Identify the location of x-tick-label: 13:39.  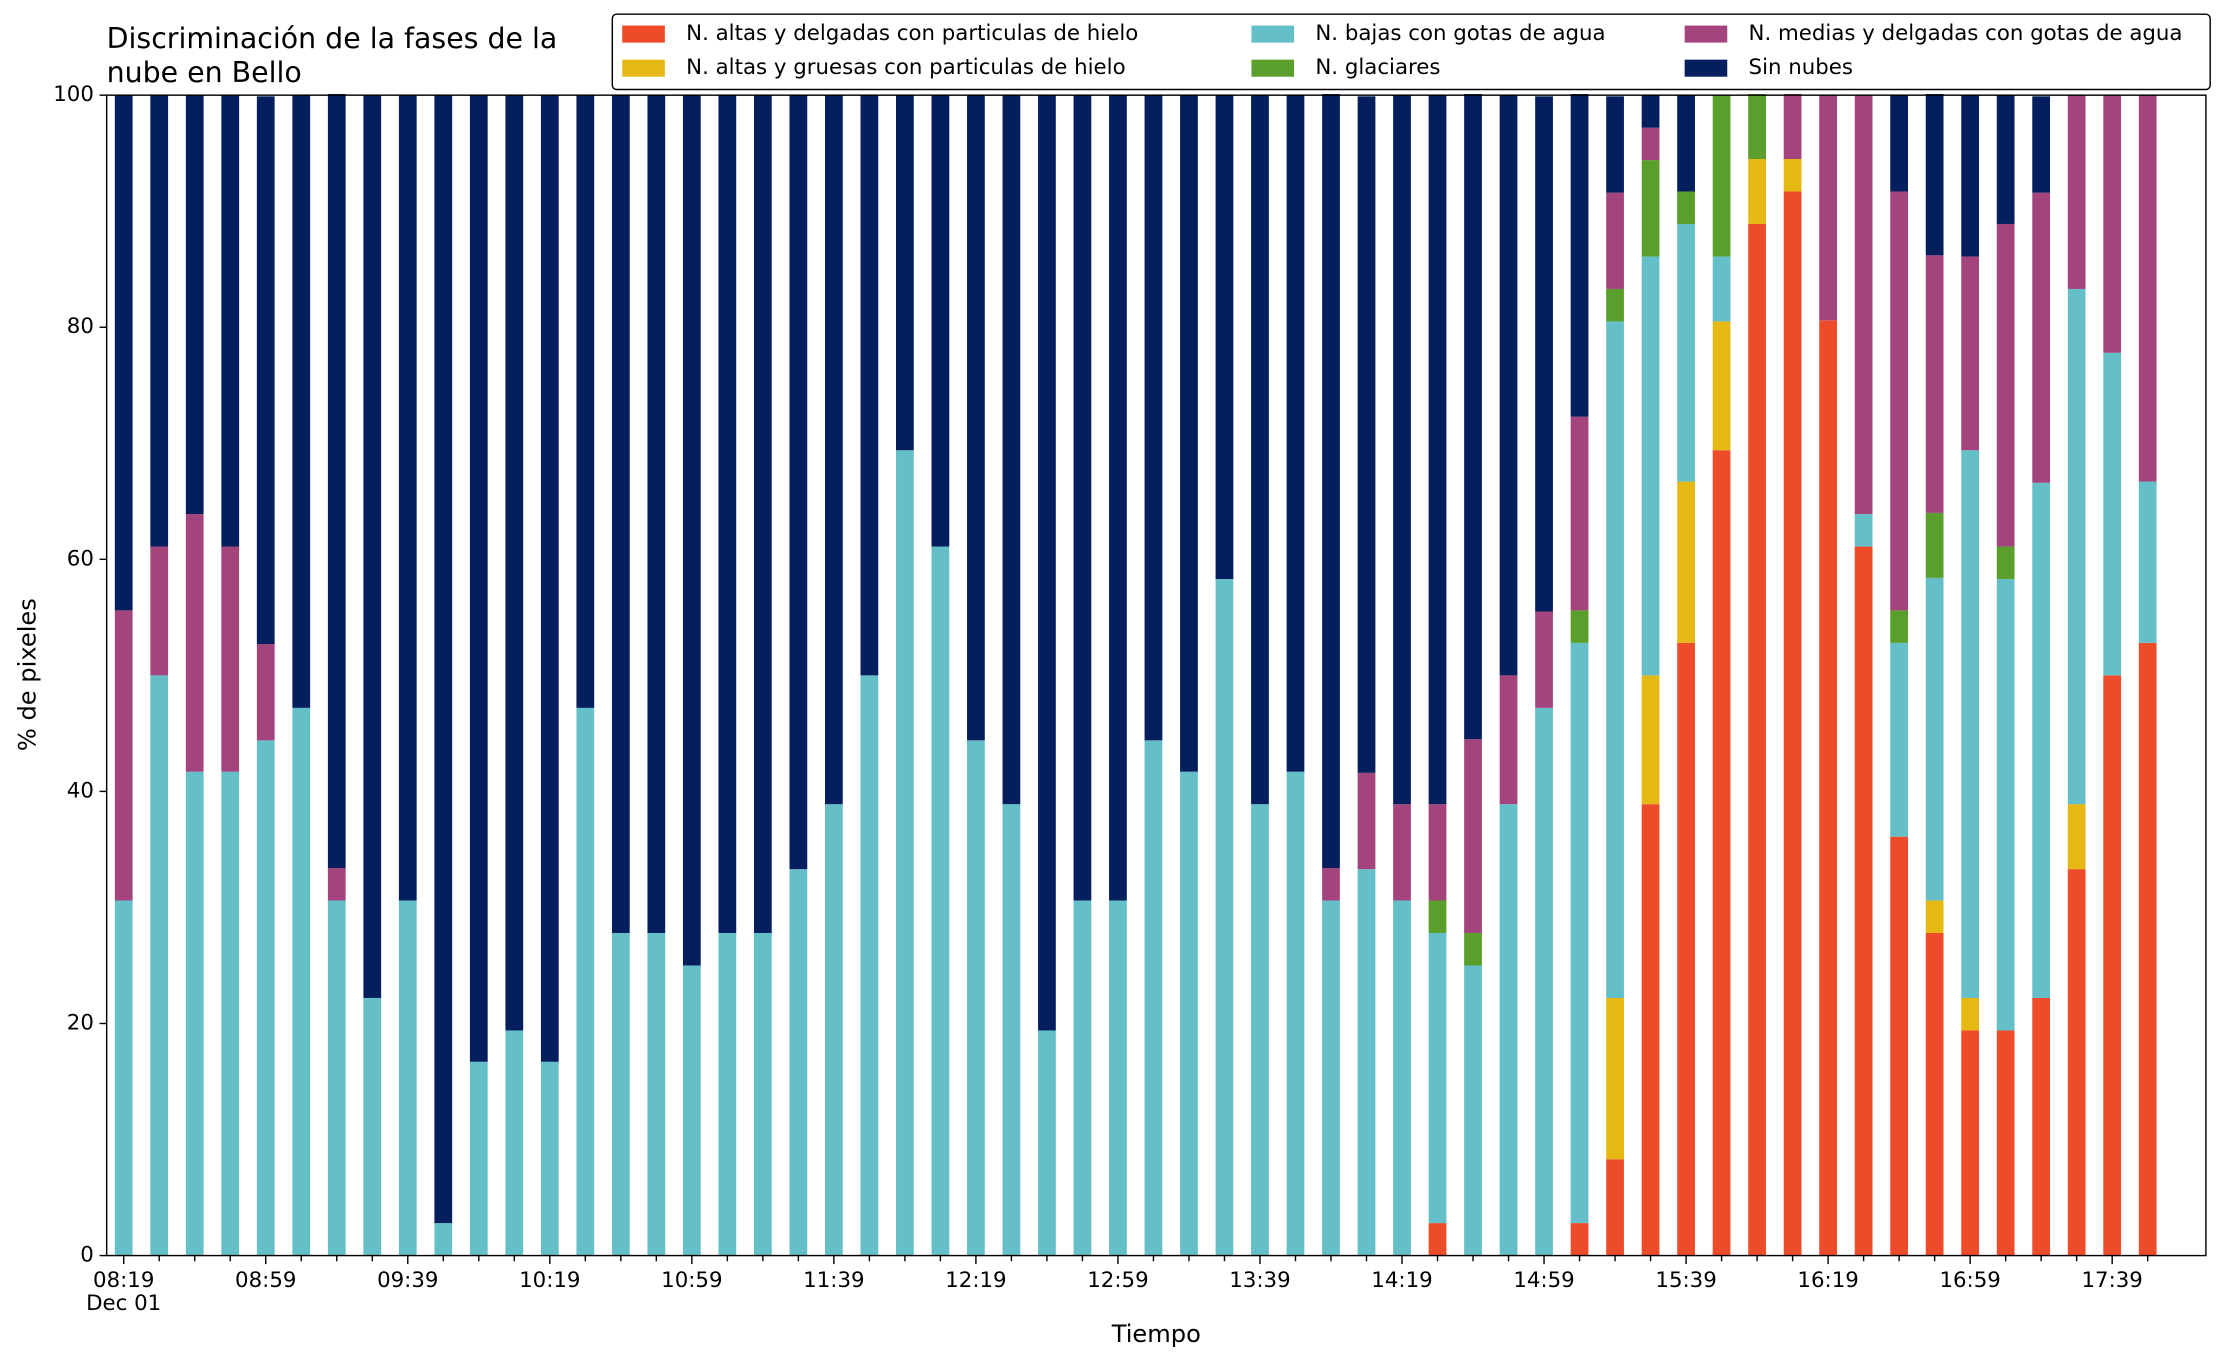
(1259, 1280).